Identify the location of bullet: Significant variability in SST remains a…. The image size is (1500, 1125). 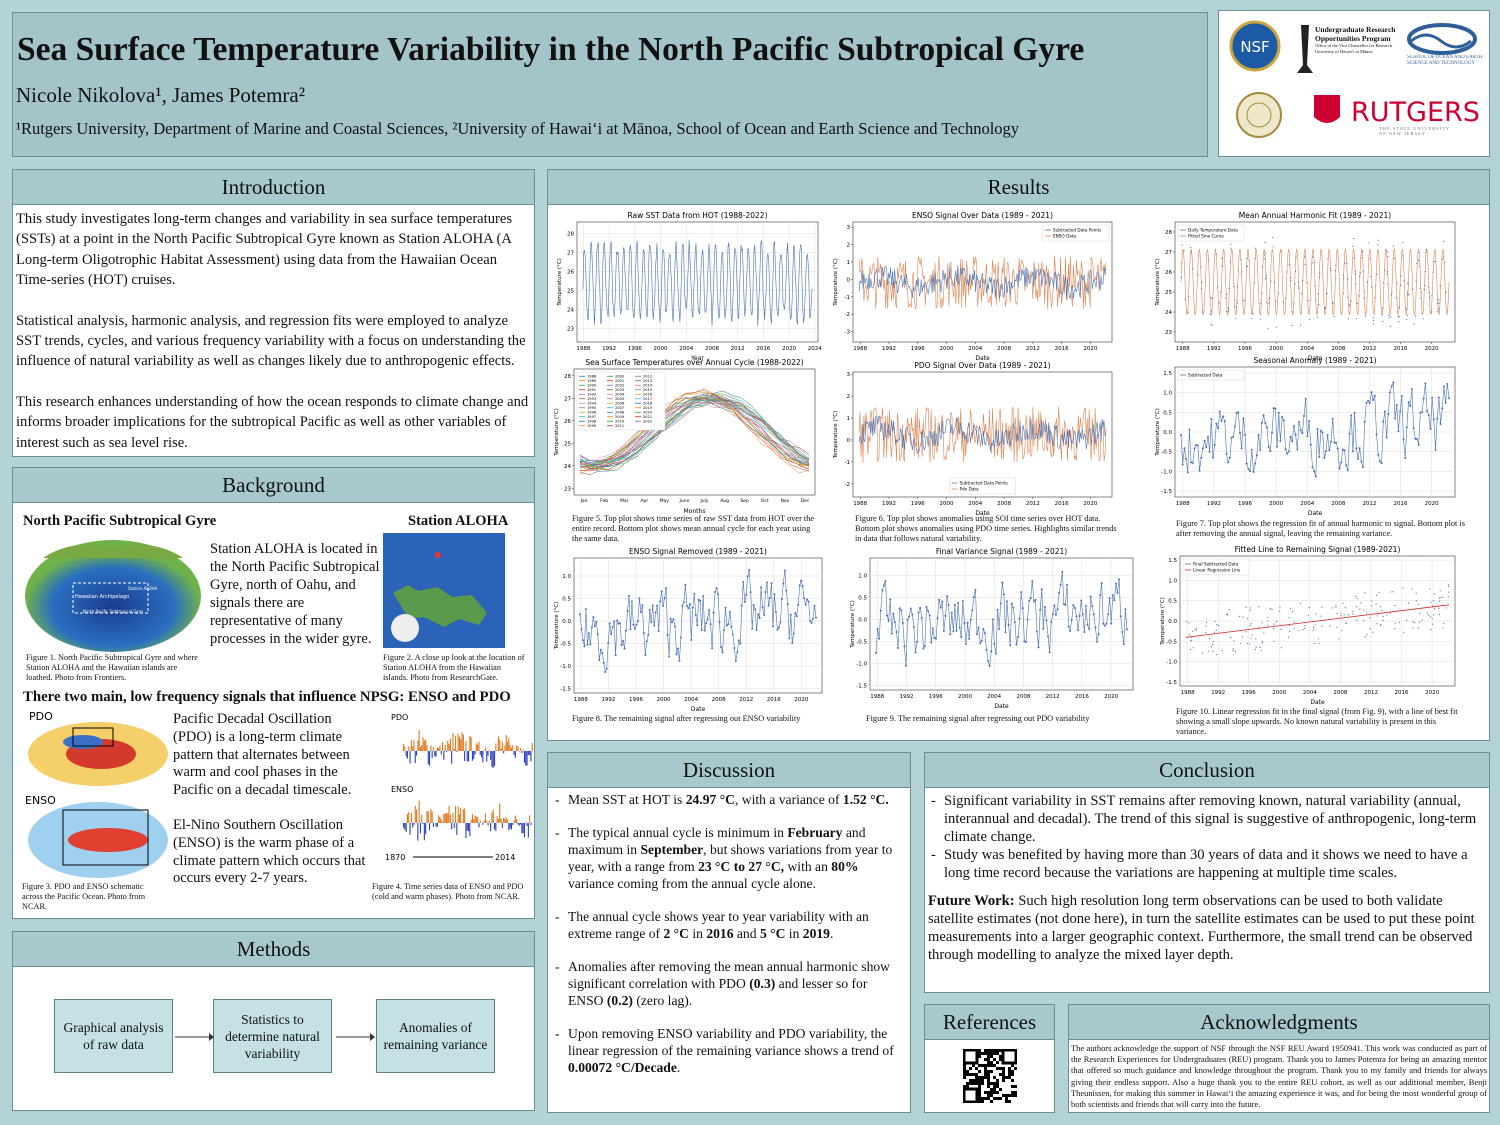
(1206, 819).